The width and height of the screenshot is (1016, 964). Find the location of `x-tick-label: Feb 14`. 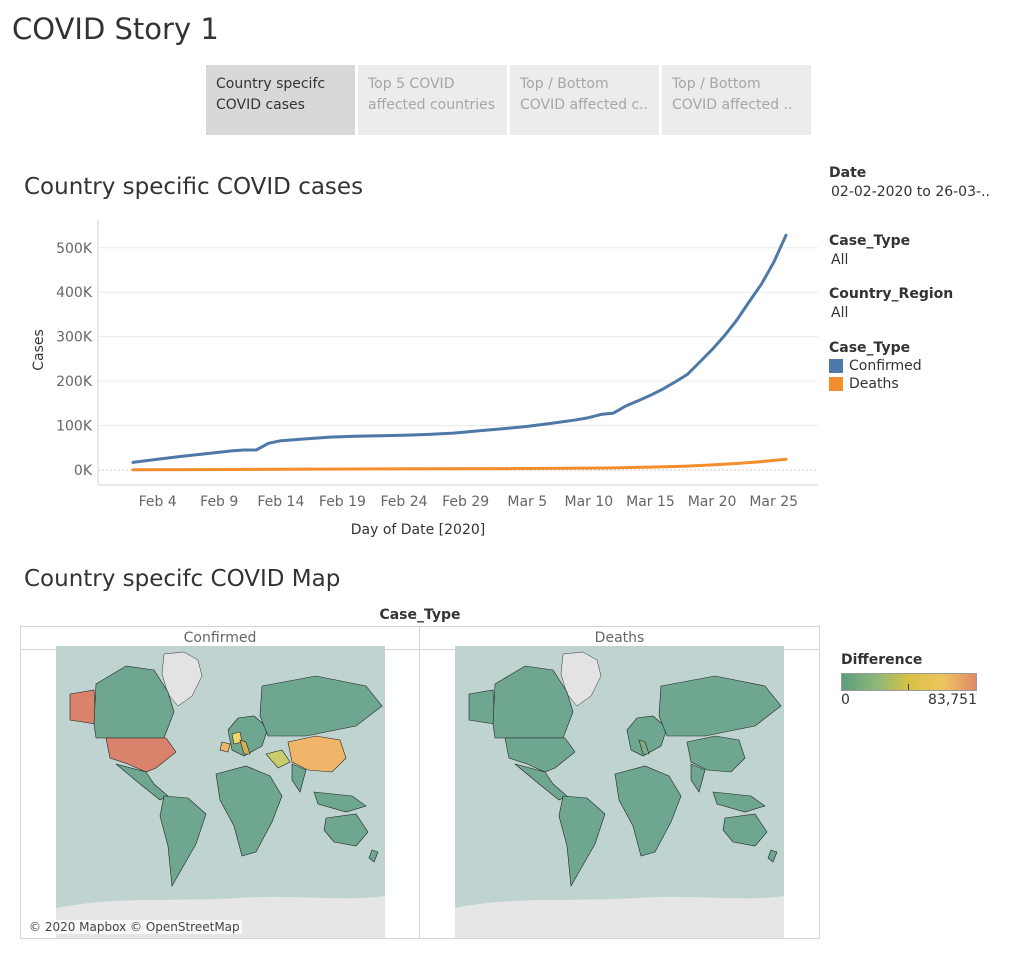

x-tick-label: Feb 14 is located at coordinates (280, 502).